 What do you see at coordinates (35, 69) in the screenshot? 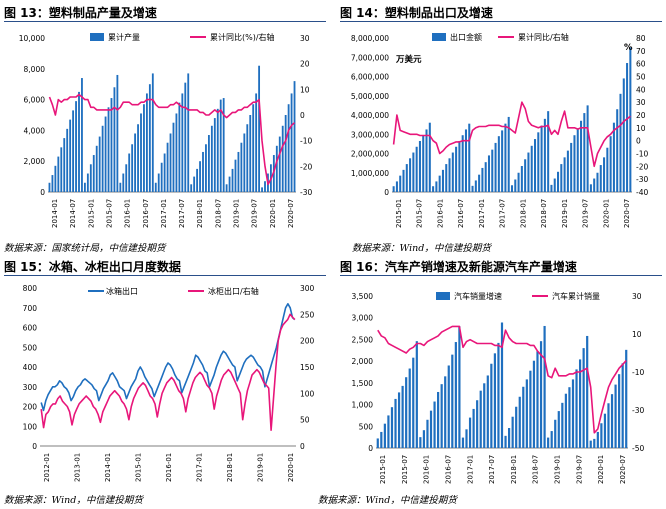
I see `left-tick-label: 8,000` at bounding box center [35, 69].